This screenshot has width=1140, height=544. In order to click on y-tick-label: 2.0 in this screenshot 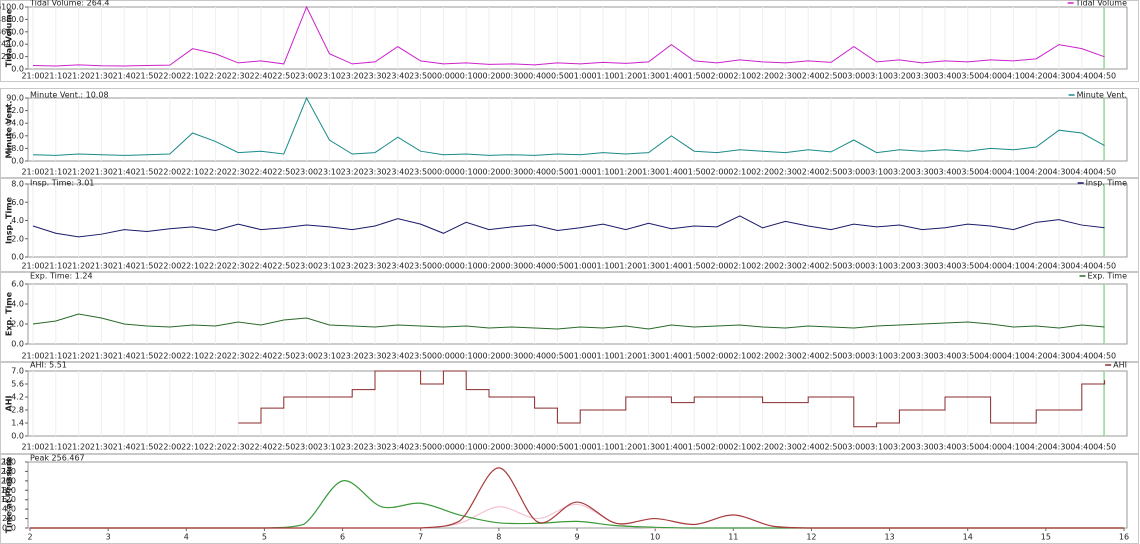, I will do `click(17, 238)`.